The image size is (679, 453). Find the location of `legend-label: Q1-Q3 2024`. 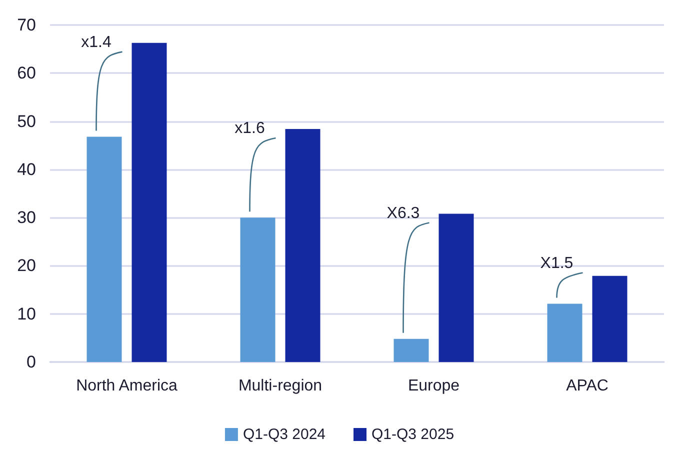

legend-label: Q1-Q3 2024 is located at coordinates (284, 434).